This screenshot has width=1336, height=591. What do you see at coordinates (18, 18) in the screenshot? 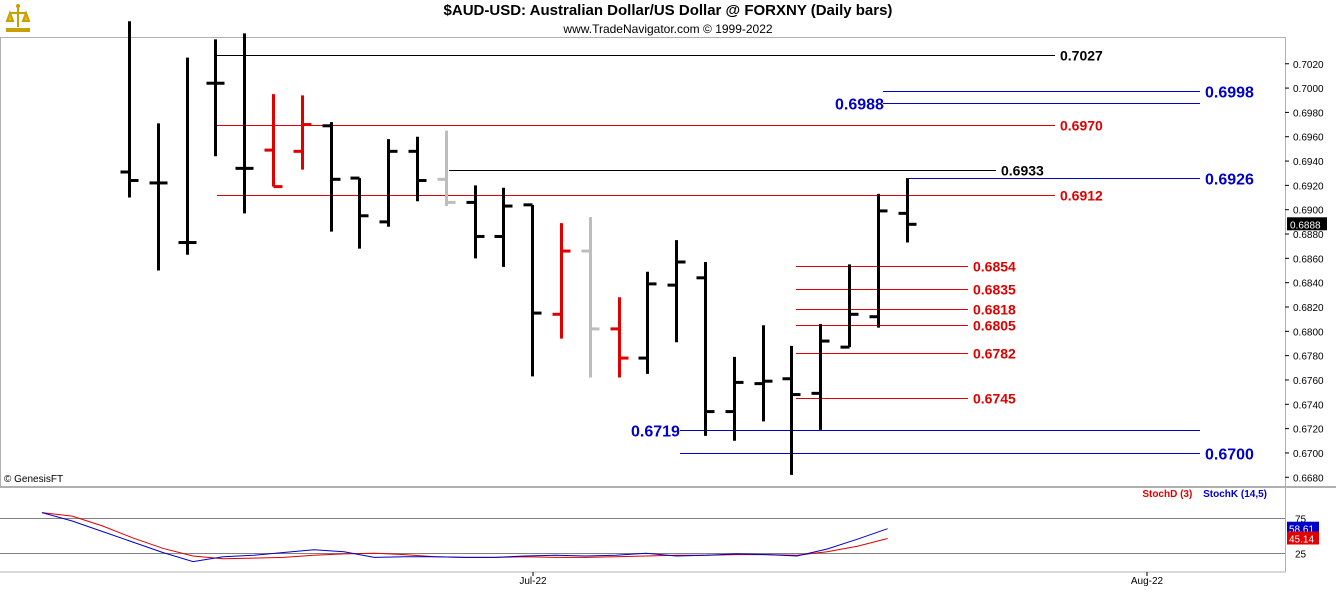
I see `trade-navigator-logo-icon` at bounding box center [18, 18].